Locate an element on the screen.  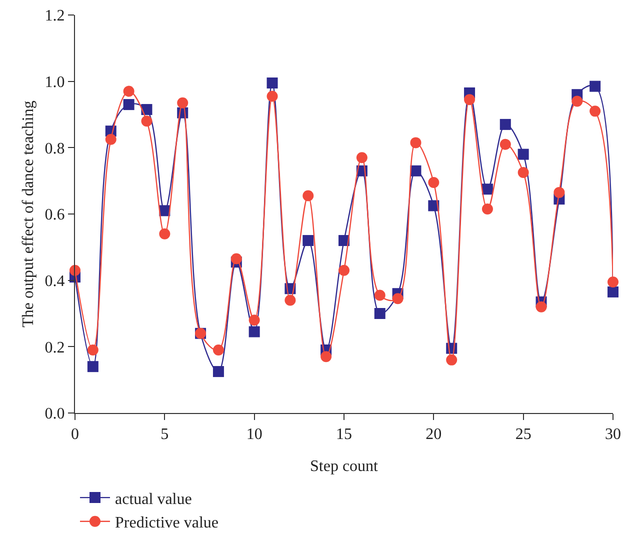
y-tick-label: 1.0 is located at coordinates (54, 82).